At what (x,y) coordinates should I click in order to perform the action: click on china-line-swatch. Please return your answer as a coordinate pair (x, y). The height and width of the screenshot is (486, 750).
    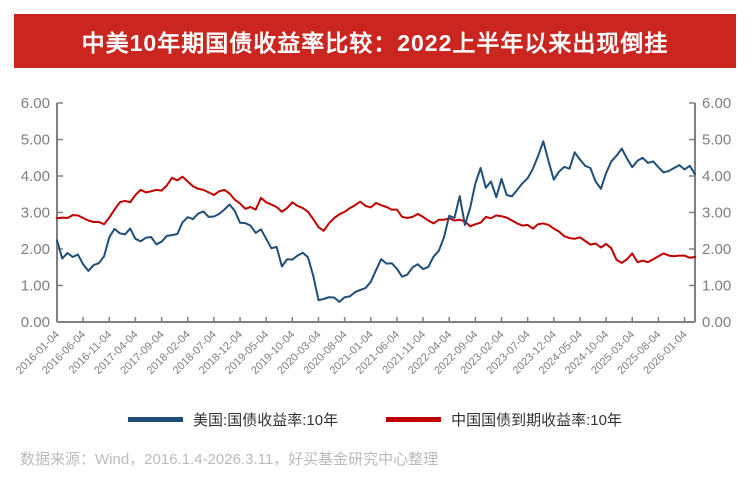
    Looking at the image, I should click on (414, 419).